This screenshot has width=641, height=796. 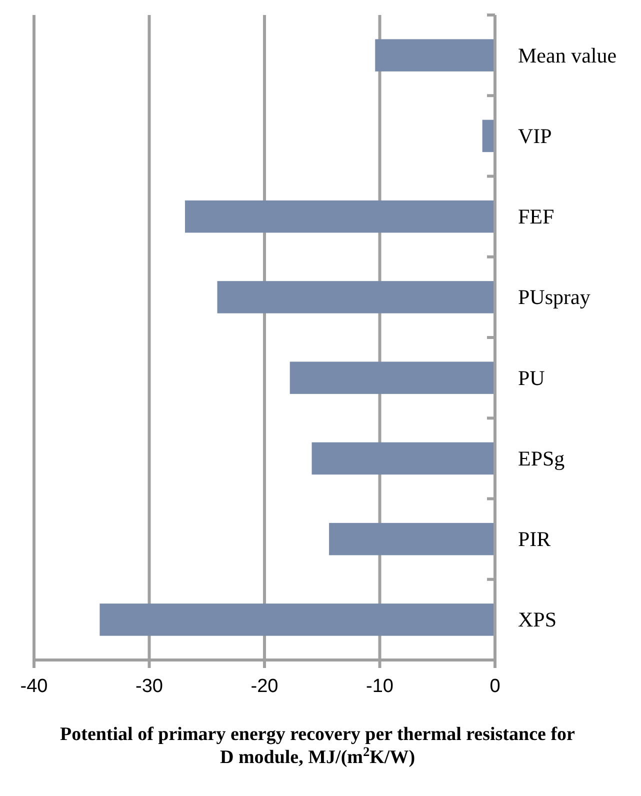 What do you see at coordinates (537, 620) in the screenshot?
I see `y-tick-label: XPS` at bounding box center [537, 620].